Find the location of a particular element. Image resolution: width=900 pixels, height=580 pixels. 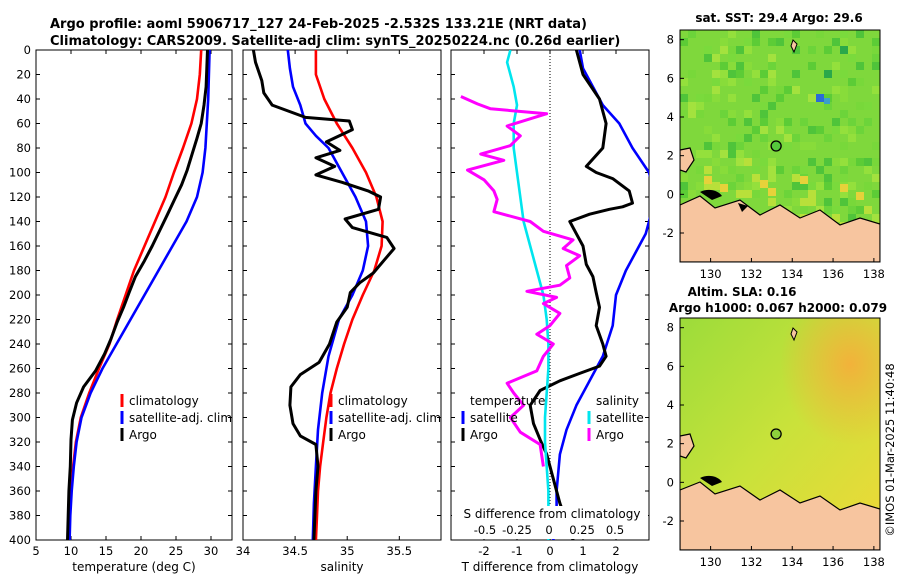

depth-tick-label: 360 is located at coordinates (20, 491).